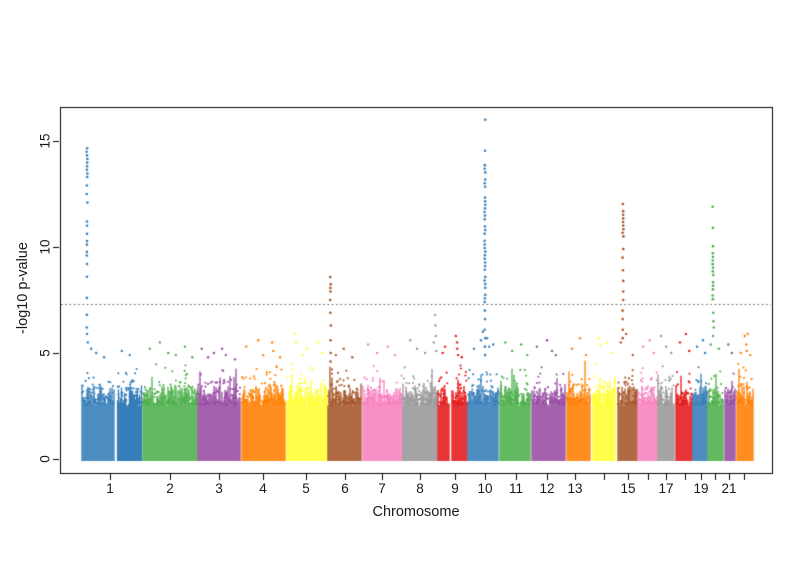 The height and width of the screenshot is (571, 800). I want to click on x-tick-label-chr7: 7, so click(382, 488).